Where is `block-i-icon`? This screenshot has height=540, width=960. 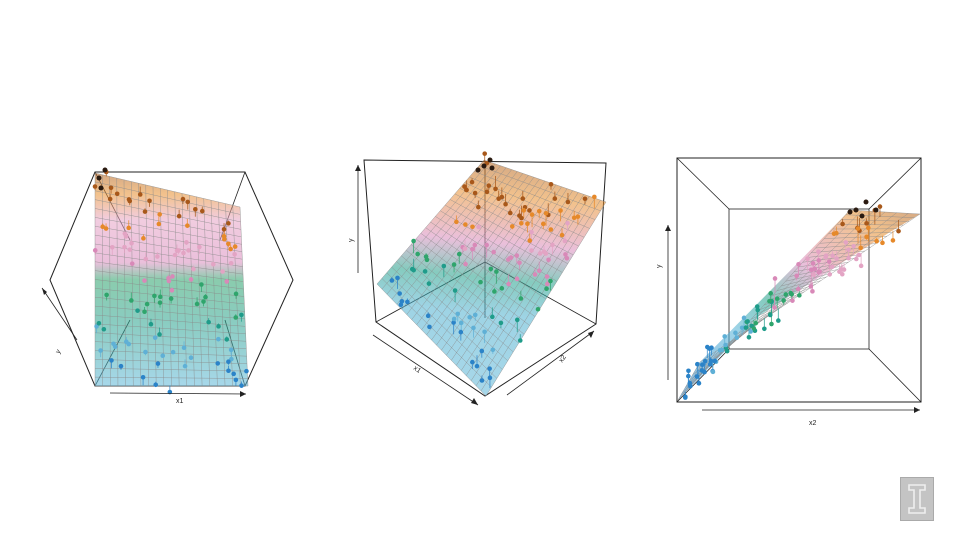 block-i-icon is located at coordinates (917, 499).